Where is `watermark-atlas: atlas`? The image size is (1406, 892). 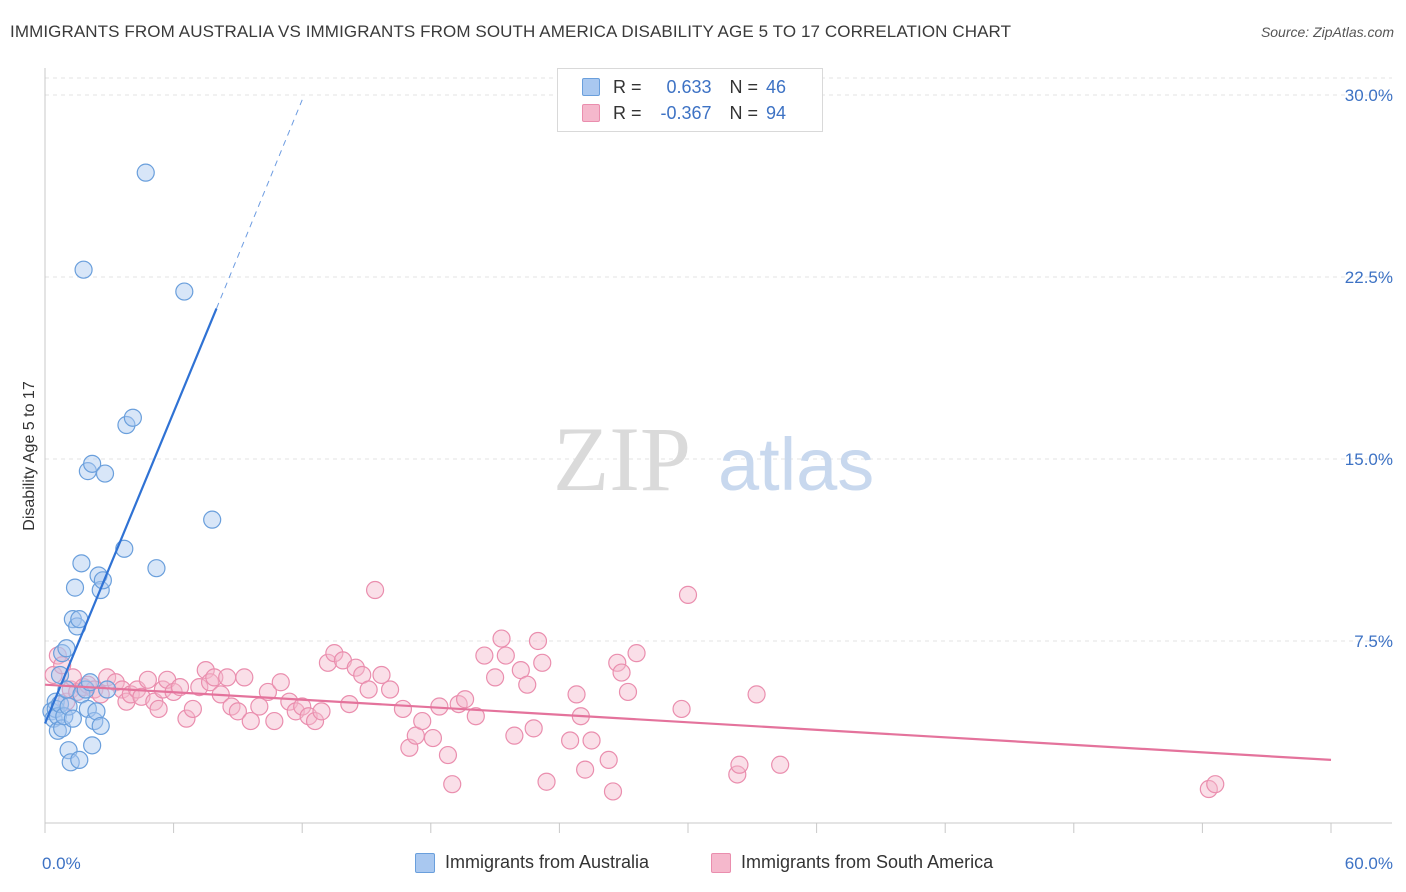
watermark-atlas: atlas is located at coordinates (796, 464).